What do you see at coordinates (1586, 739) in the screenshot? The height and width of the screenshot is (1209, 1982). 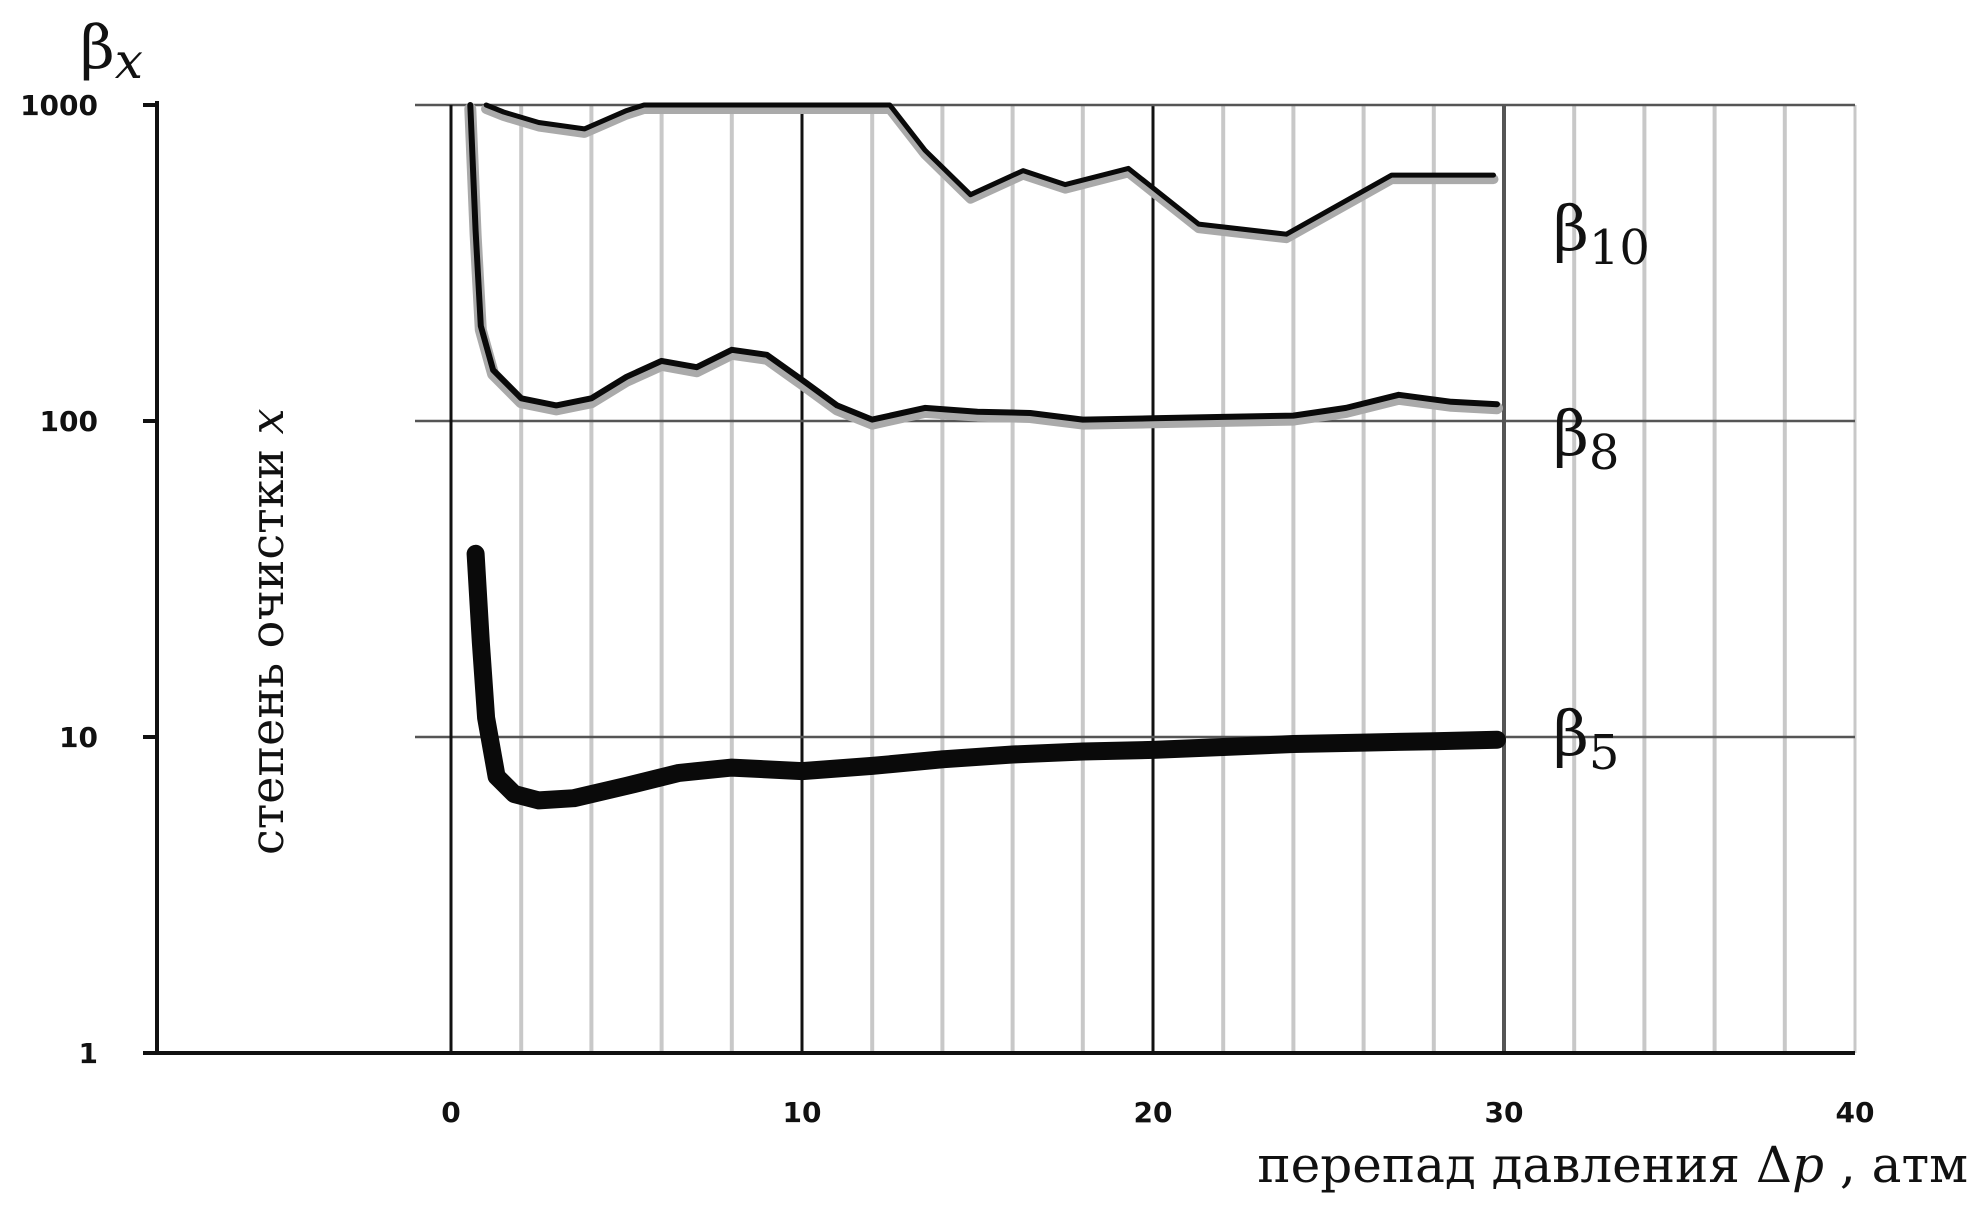 I see `series-label: β5` at bounding box center [1586, 739].